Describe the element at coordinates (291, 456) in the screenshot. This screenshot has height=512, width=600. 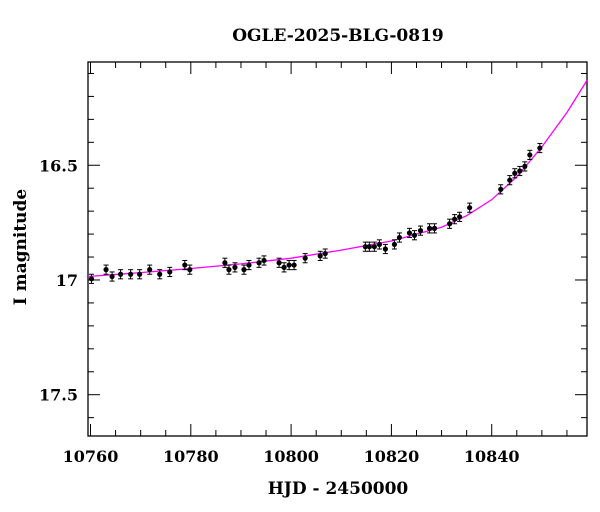
I see `x-axis-tick-labels: 10760 10780 10800 10820 10840` at that location.